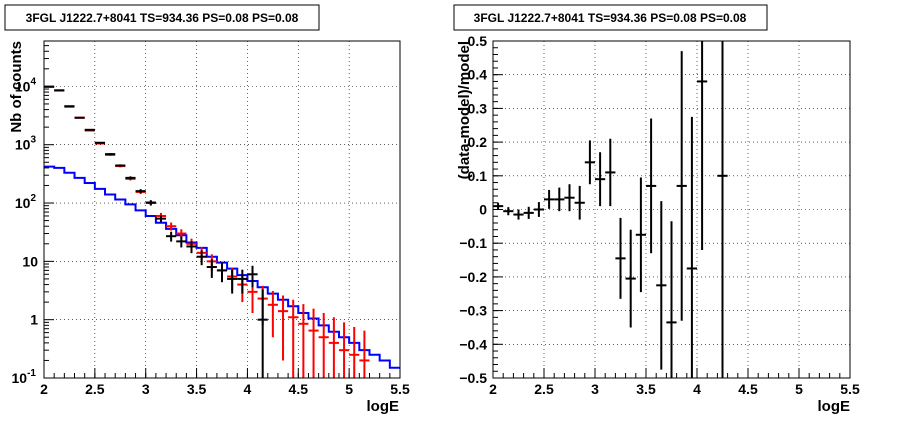 Image resolution: width=898 pixels, height=421 pixels. What do you see at coordinates (483, 210) in the screenshot?
I see `y-tick-label: 0` at bounding box center [483, 210].